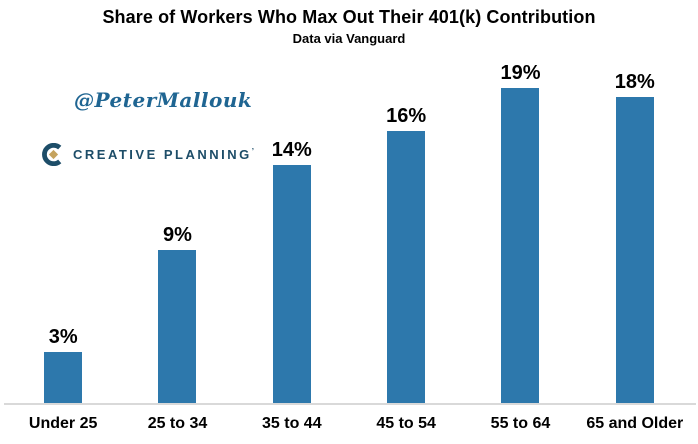 Image resolution: width=698 pixels, height=444 pixels. Describe the element at coordinates (635, 423) in the screenshot. I see `x-tick-label: 65 and Older` at that location.